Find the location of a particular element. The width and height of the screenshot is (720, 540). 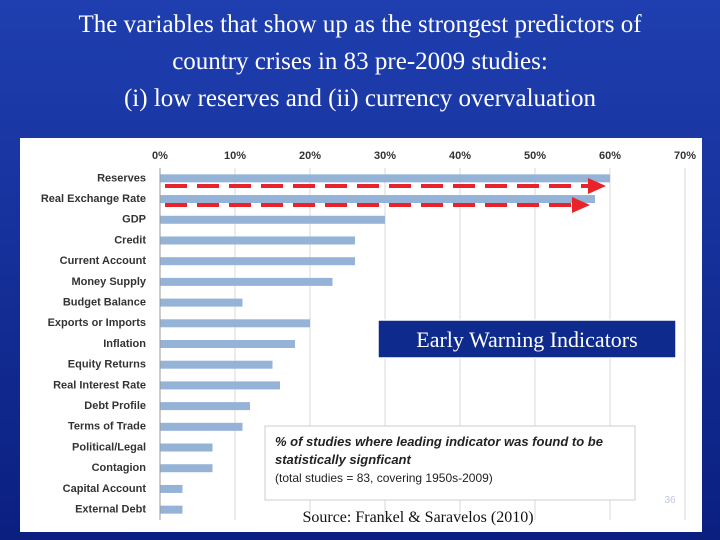

y-tick-label: Contagion is located at coordinates (119, 468).